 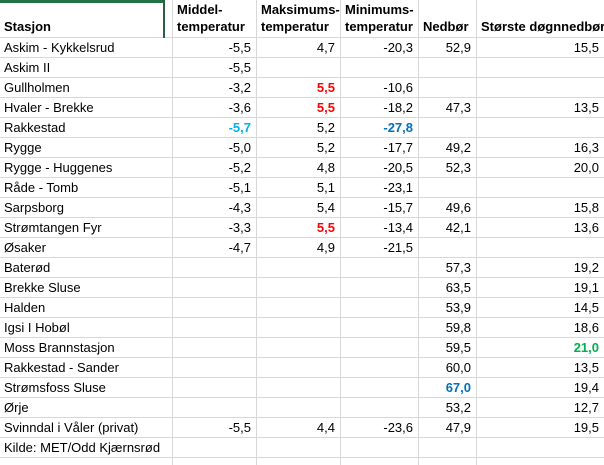 What do you see at coordinates (380, 19) in the screenshot?
I see `header-minimums-temperatur: Minimums- temperatur` at bounding box center [380, 19].